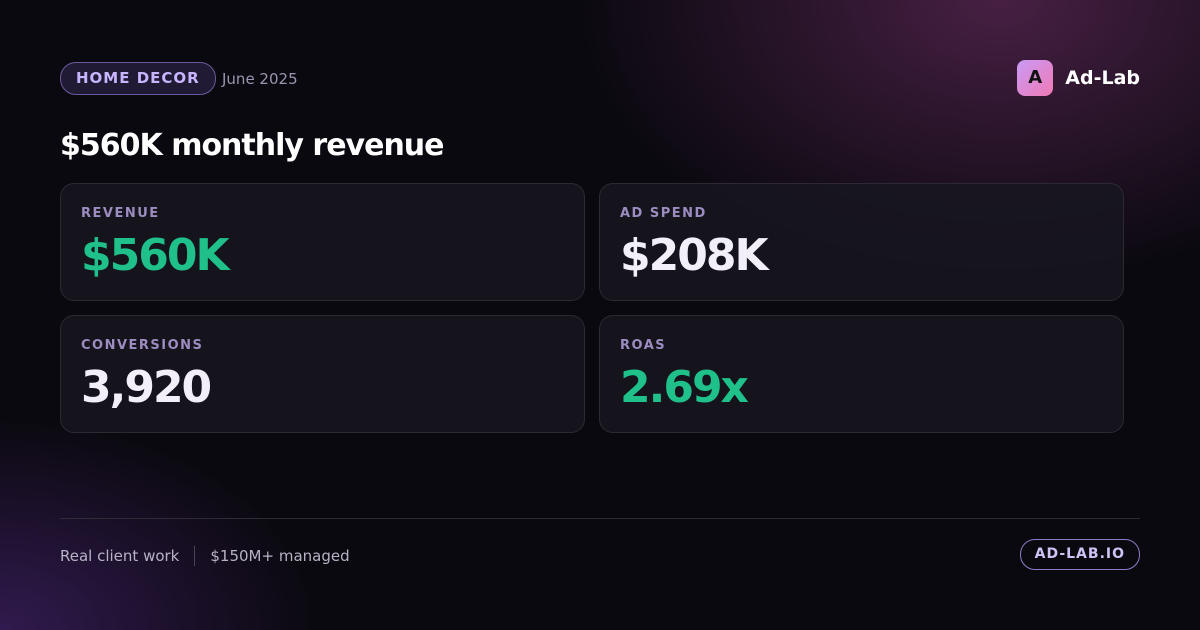  What do you see at coordinates (120, 213) in the screenshot?
I see `metric-label: REVENUE` at bounding box center [120, 213].